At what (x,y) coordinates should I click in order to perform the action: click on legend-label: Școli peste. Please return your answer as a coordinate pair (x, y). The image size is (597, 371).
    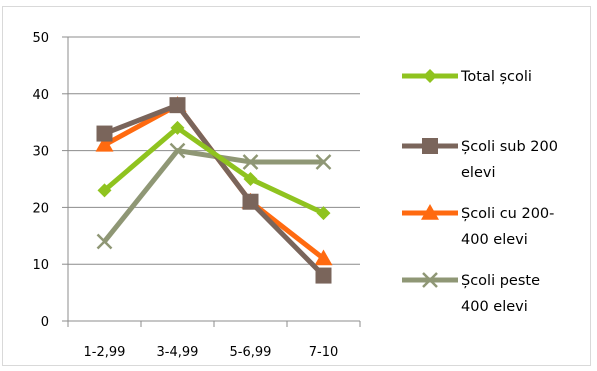
    Looking at the image, I should click on (500, 281).